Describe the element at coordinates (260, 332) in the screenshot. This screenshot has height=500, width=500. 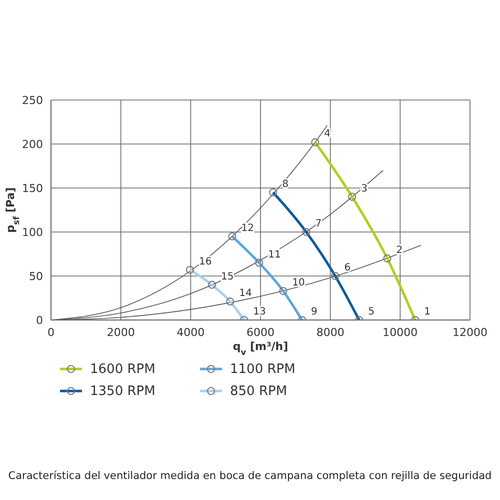
I see `x-tick-label: 6000` at that location.